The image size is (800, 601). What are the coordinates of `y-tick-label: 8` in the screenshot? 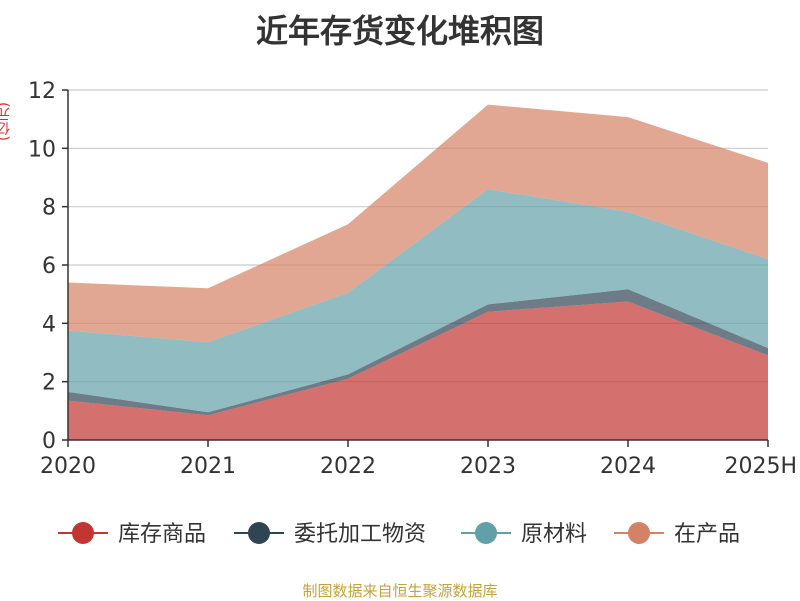 It's located at (49, 208).